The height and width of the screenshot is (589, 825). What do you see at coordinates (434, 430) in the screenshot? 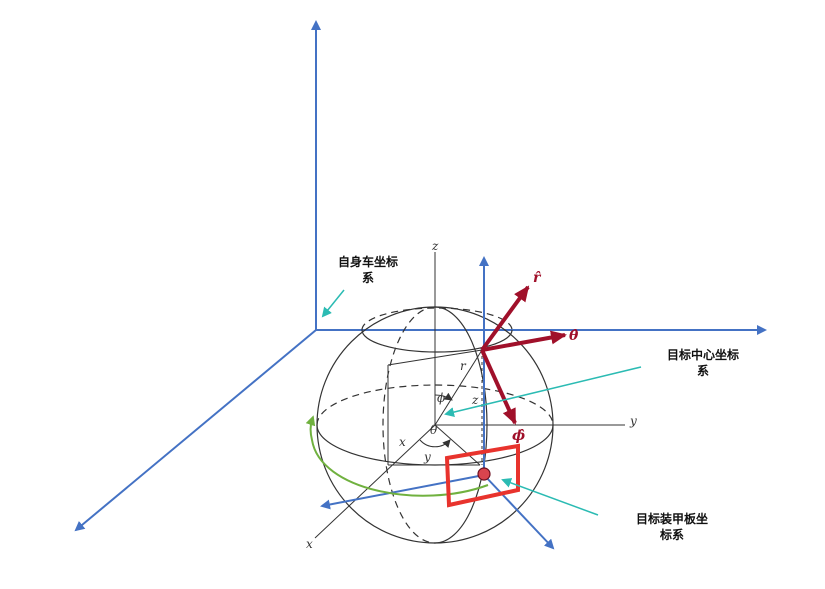
I see `theta-symbol: θ` at bounding box center [434, 430].